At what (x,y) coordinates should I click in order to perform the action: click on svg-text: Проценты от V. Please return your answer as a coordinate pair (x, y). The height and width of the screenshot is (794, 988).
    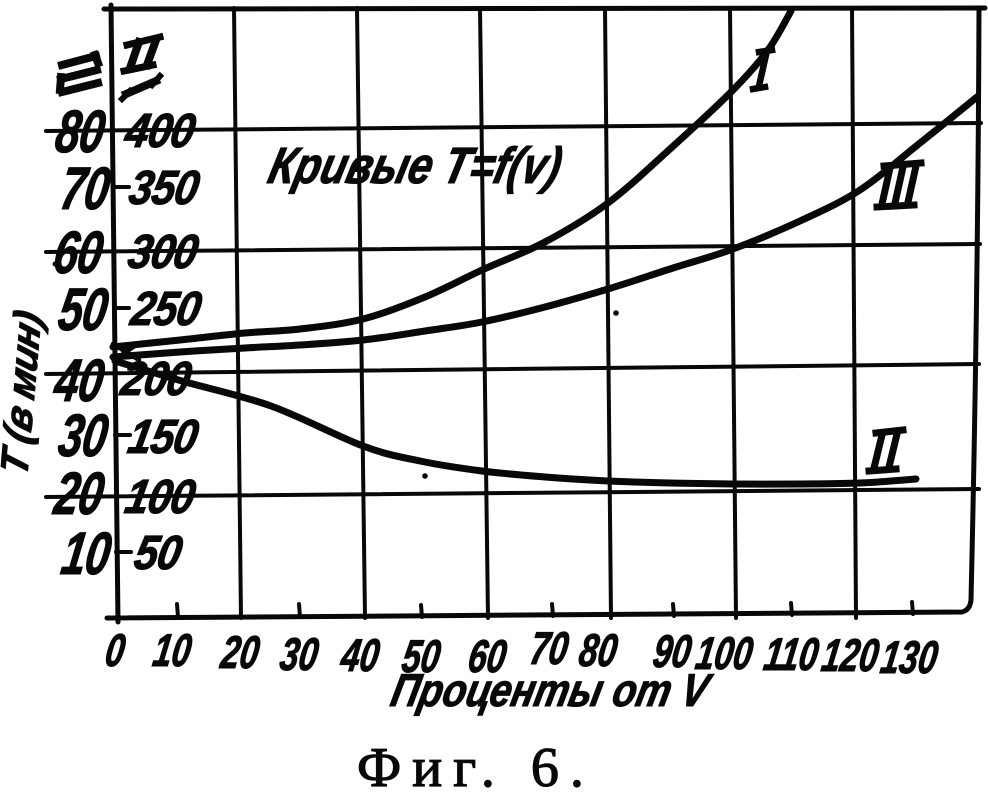
    Looking at the image, I should click on (552, 690).